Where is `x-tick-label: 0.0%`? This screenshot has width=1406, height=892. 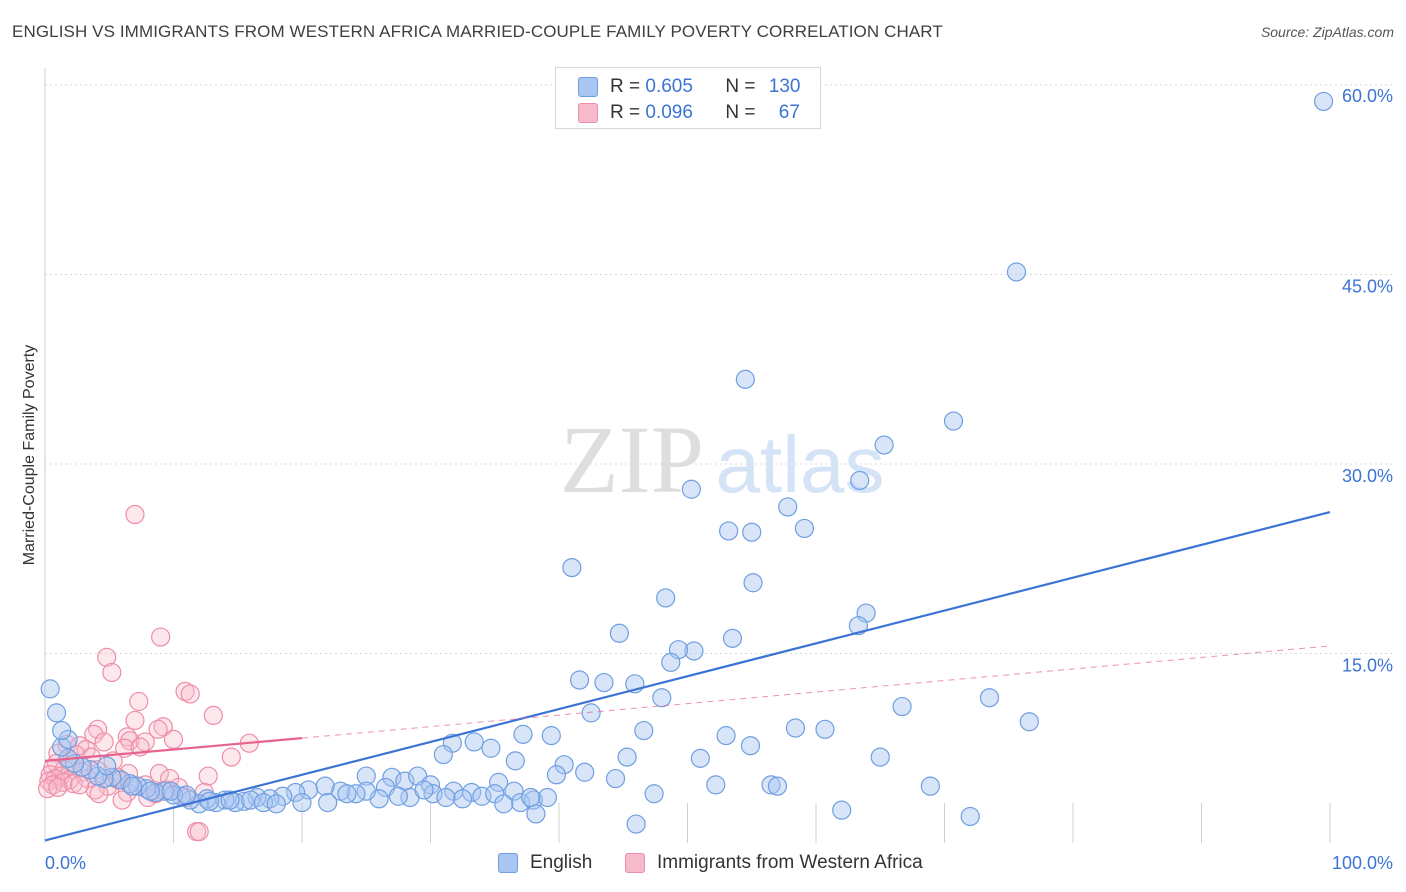
x-tick-label: 0.0% is located at coordinates (65, 863).